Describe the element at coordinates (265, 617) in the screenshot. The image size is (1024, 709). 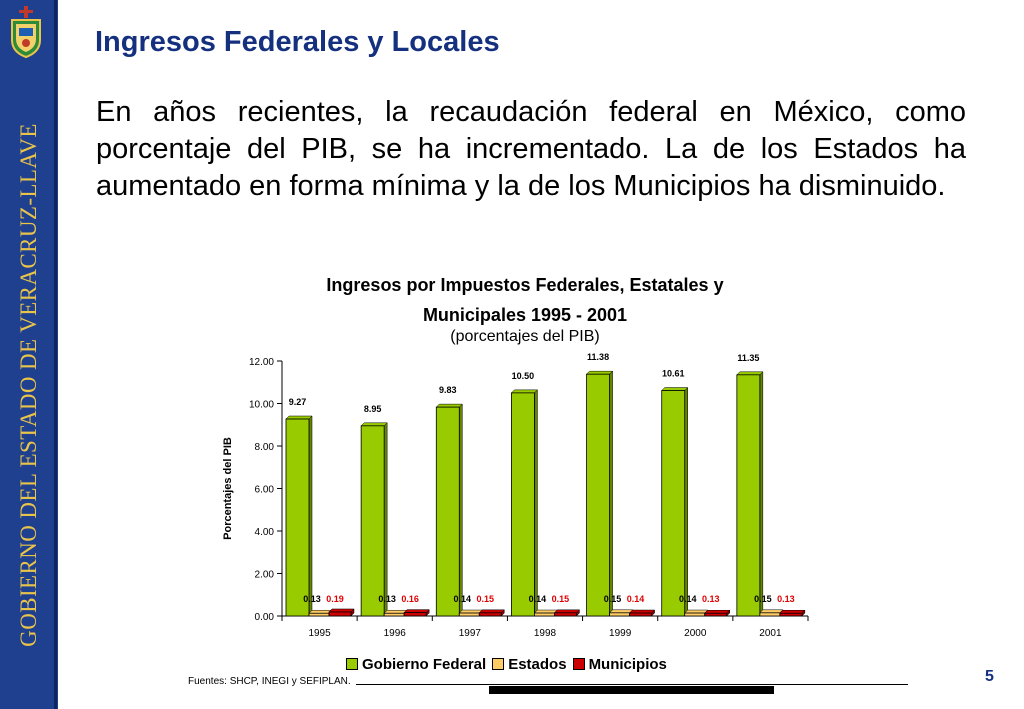
I see `y-tick-label: 0.00` at that location.